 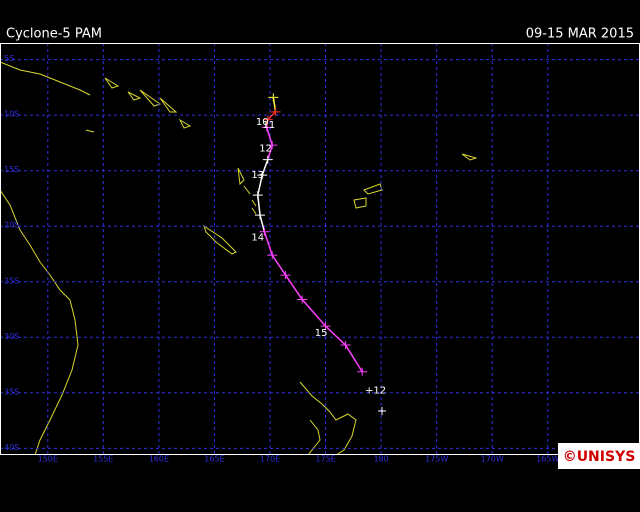 I want to click on day-label: 14, so click(x=257, y=237).